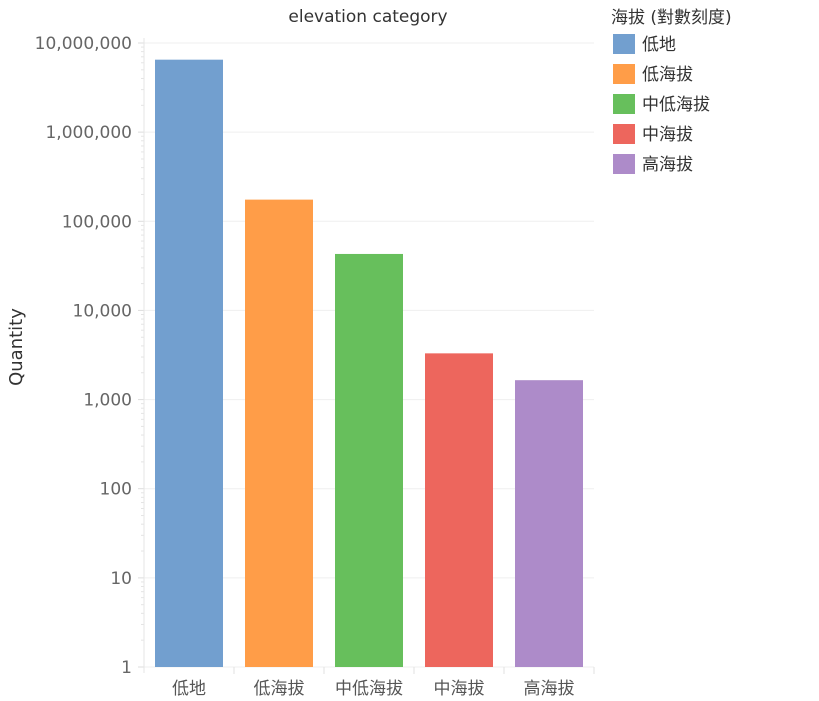 The width and height of the screenshot is (819, 701). Describe the element at coordinates (367, 17) in the screenshot. I see `chart-title: elevation category` at that location.